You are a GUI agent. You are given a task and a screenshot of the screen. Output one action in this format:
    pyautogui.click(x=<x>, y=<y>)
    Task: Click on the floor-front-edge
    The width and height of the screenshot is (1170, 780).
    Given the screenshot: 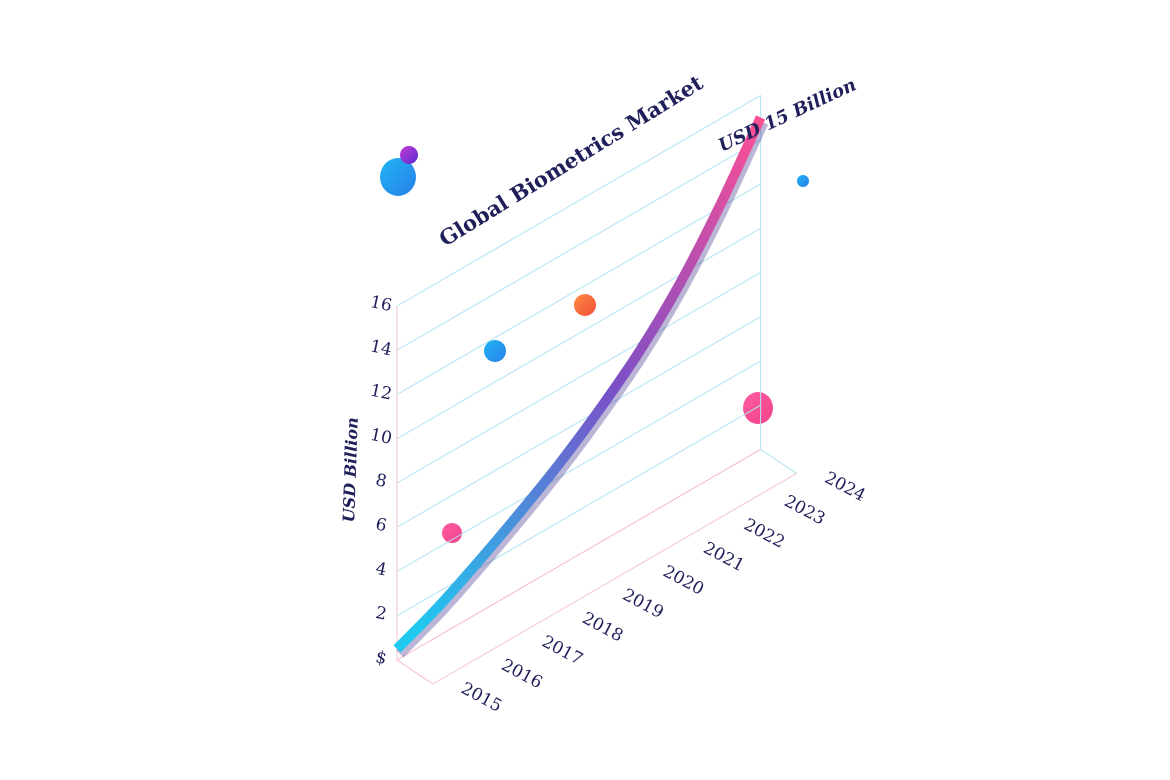 What is the action you would take?
    pyautogui.click(x=614, y=578)
    